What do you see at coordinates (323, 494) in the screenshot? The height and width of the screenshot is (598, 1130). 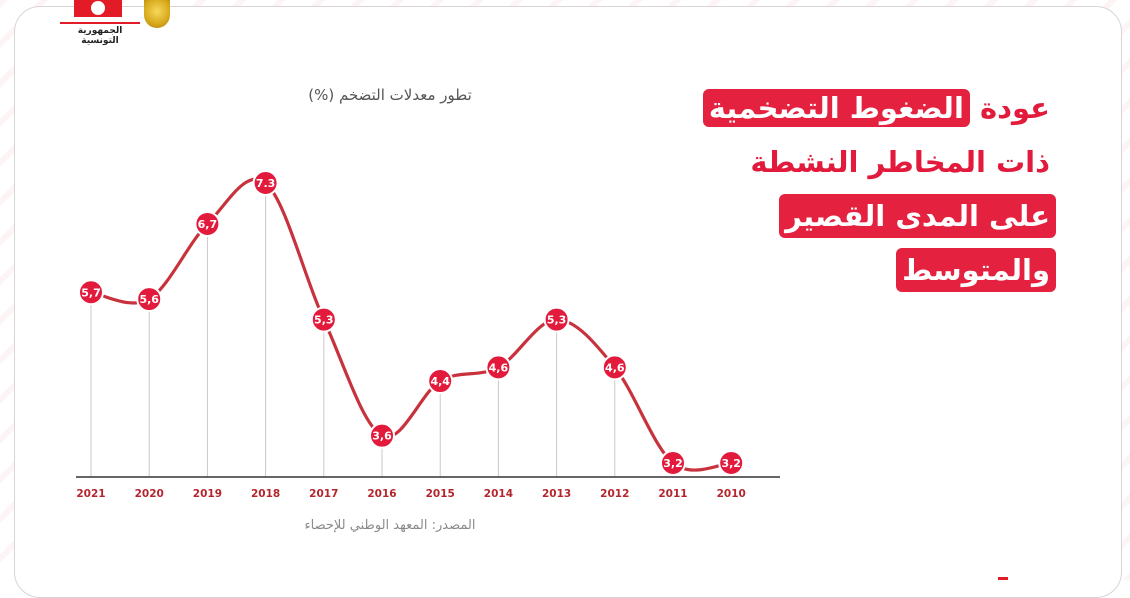 I see `x-tick-label-2017: 2017` at bounding box center [323, 494].